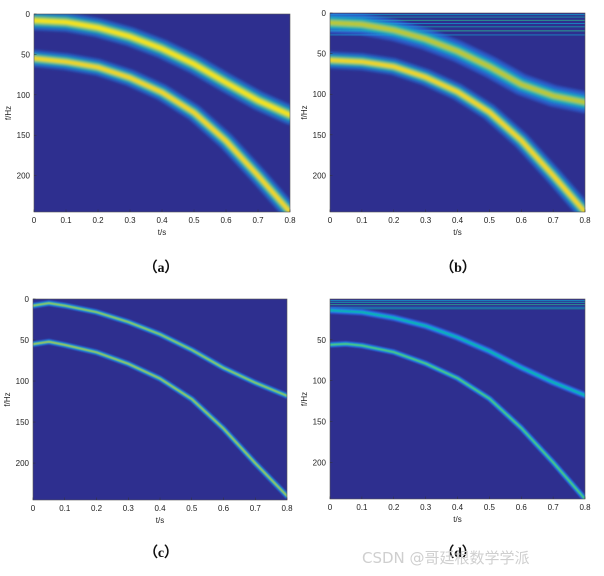 Image resolution: width=604 pixels, height=576 pixels. Describe the element at coordinates (458, 268) in the screenshot. I see `panel-caption: （b）` at that location.